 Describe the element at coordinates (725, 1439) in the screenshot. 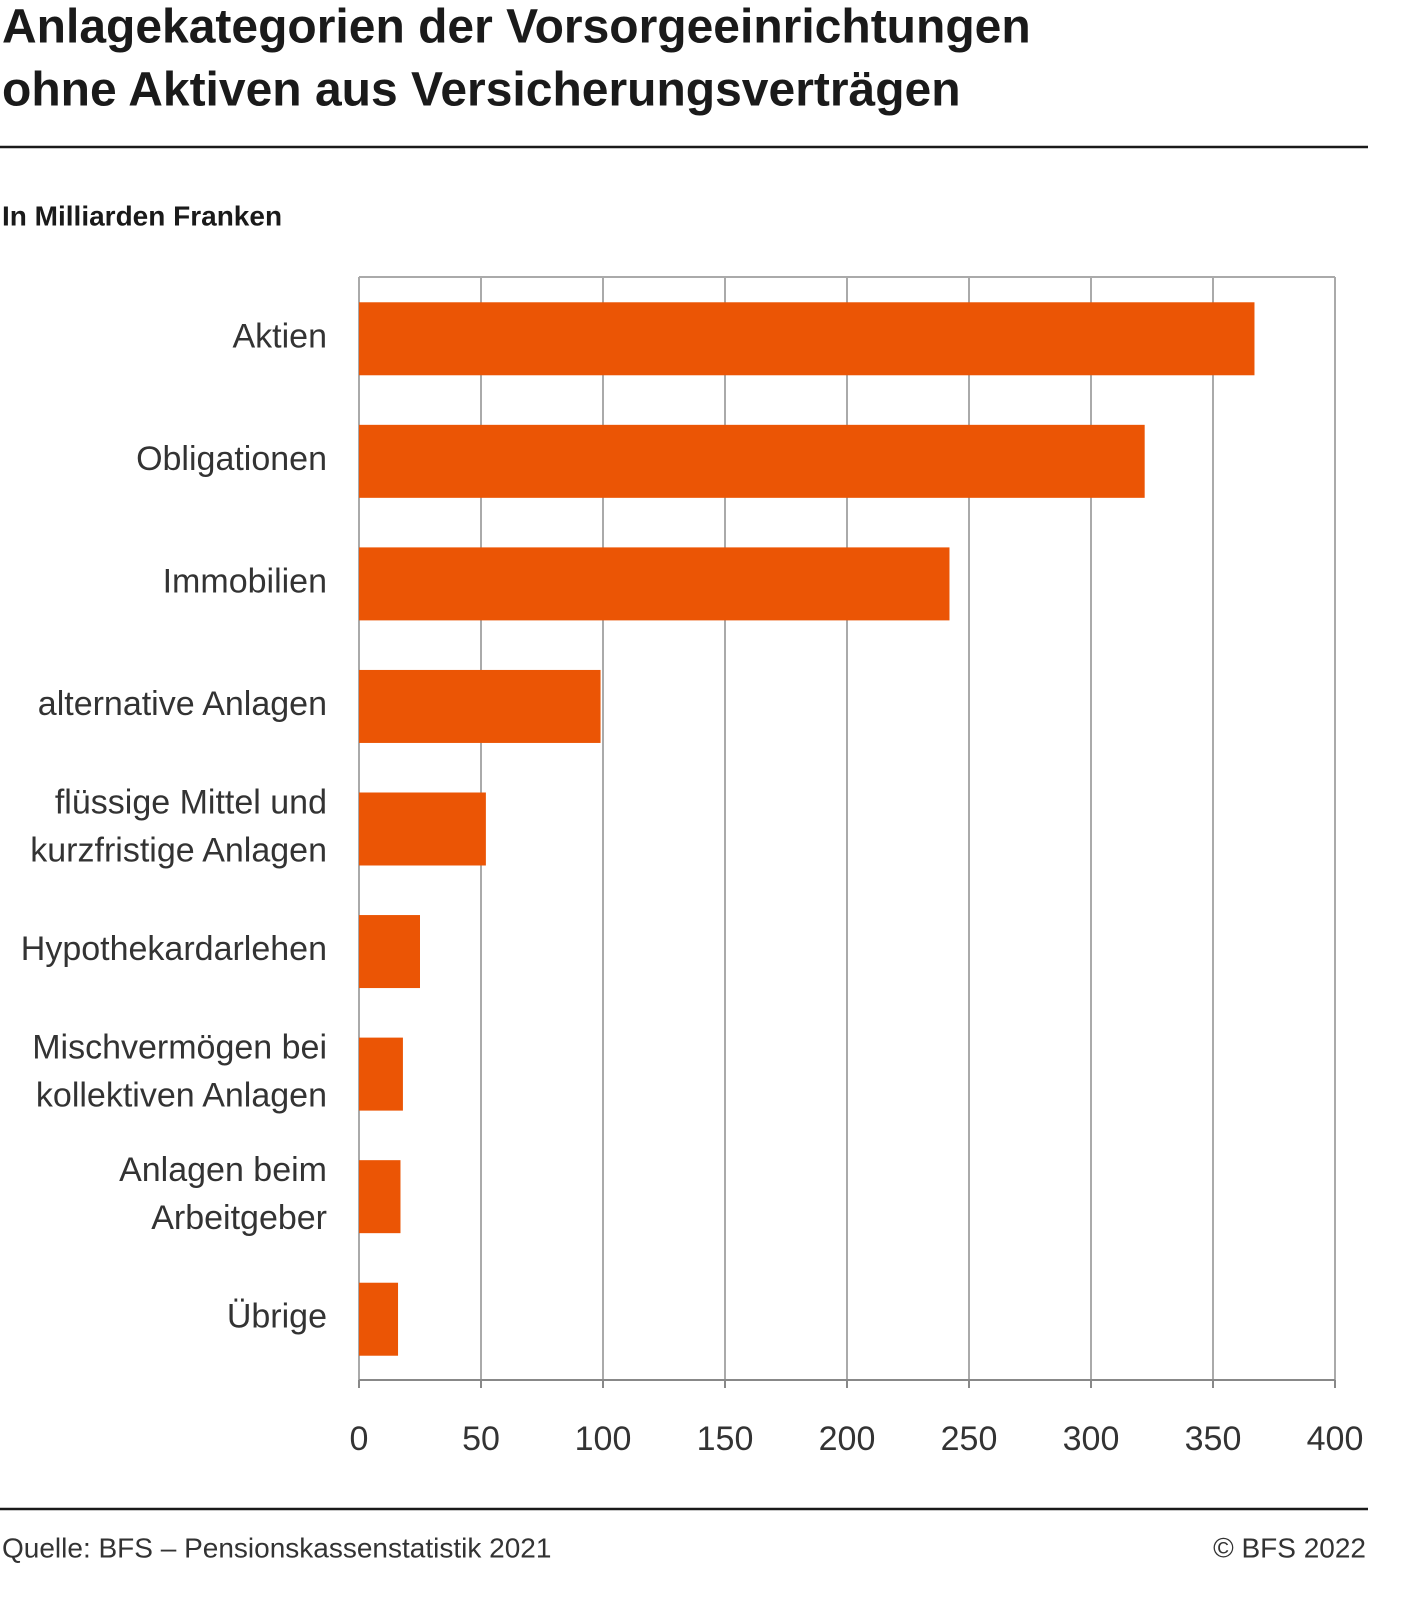

I see `x-tick-label: 150` at that location.